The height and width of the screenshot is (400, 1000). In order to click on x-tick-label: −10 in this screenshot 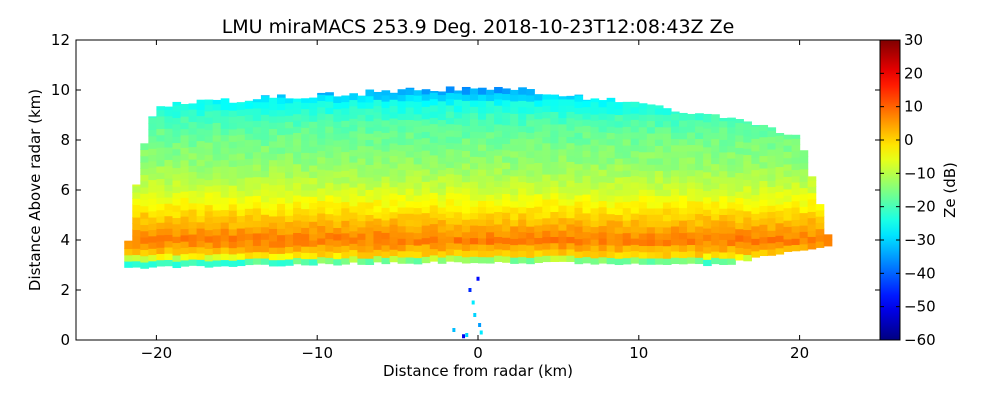, I will do `click(317, 353)`.